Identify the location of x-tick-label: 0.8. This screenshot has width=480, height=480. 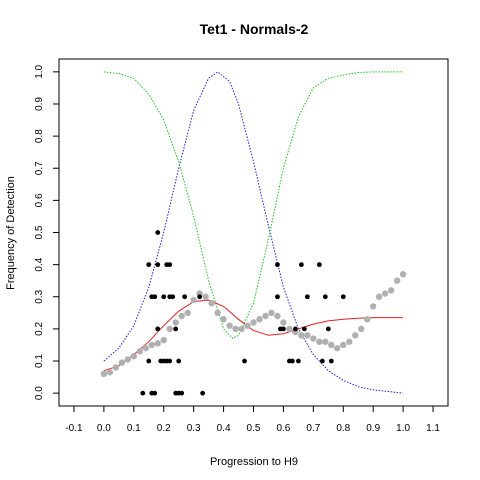
(343, 428).